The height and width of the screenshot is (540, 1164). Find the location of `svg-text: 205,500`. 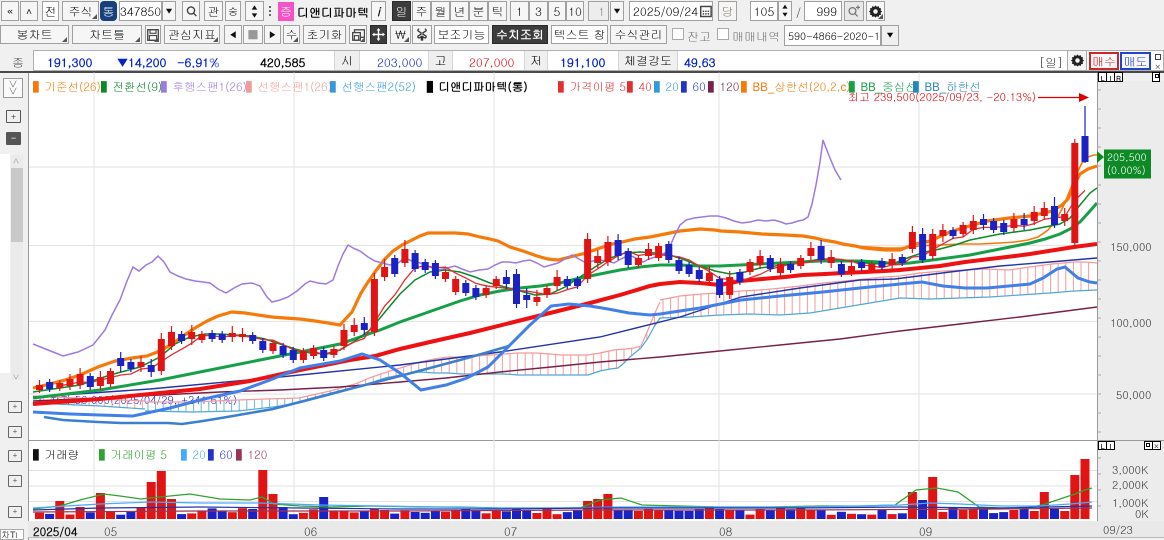

svg-text: 205,500 is located at coordinates (1127, 156).